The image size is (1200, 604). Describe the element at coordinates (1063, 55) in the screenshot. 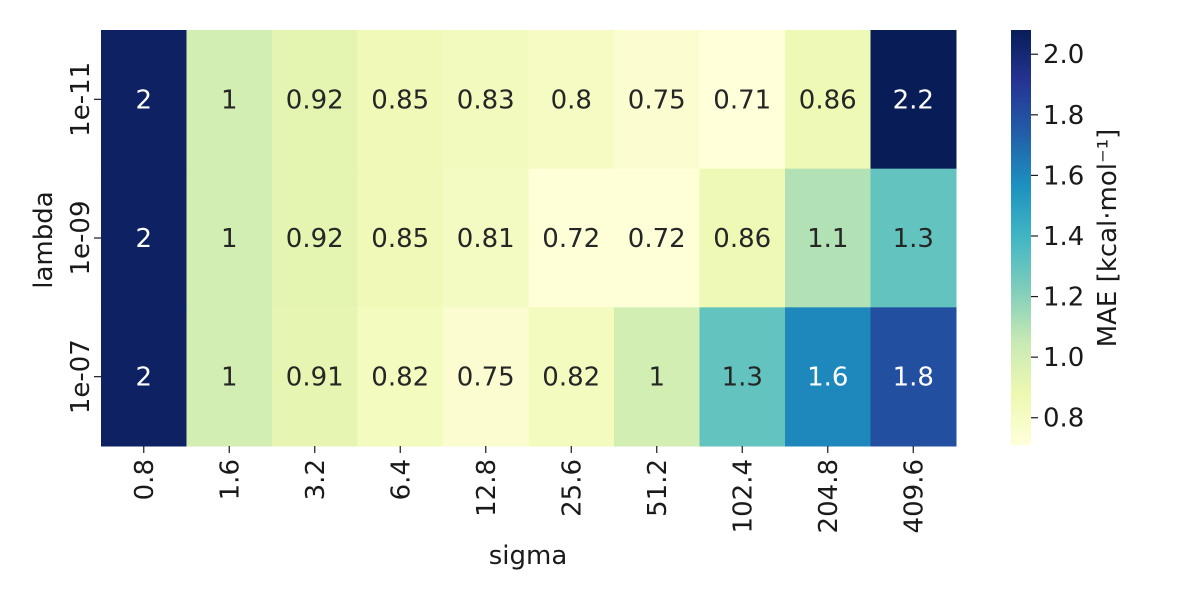

I see `colorbar-tick-label: 2.0` at that location.